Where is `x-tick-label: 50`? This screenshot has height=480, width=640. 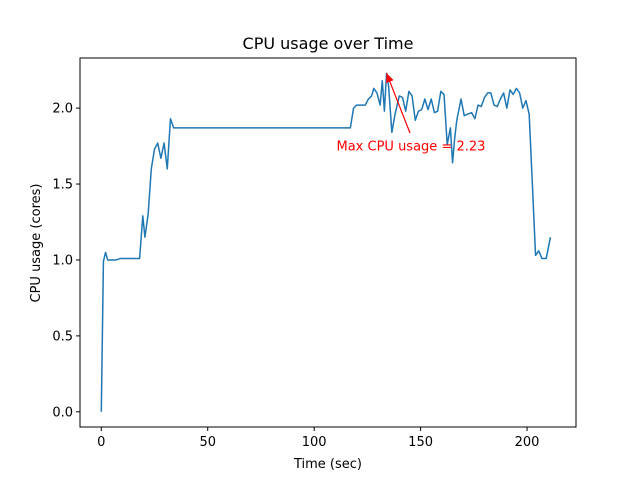
x-tick-label: 50 is located at coordinates (207, 442).